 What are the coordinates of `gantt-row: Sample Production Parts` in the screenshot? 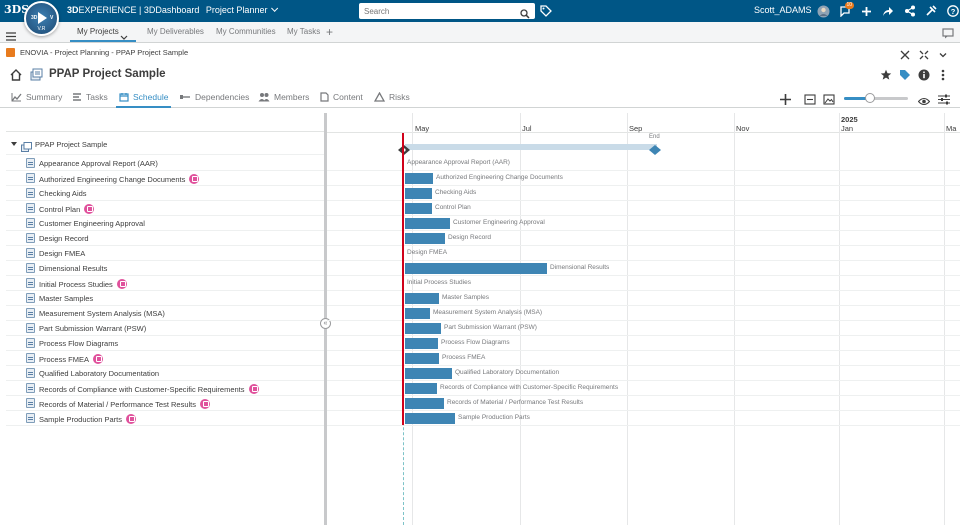 It's located at (643, 418).